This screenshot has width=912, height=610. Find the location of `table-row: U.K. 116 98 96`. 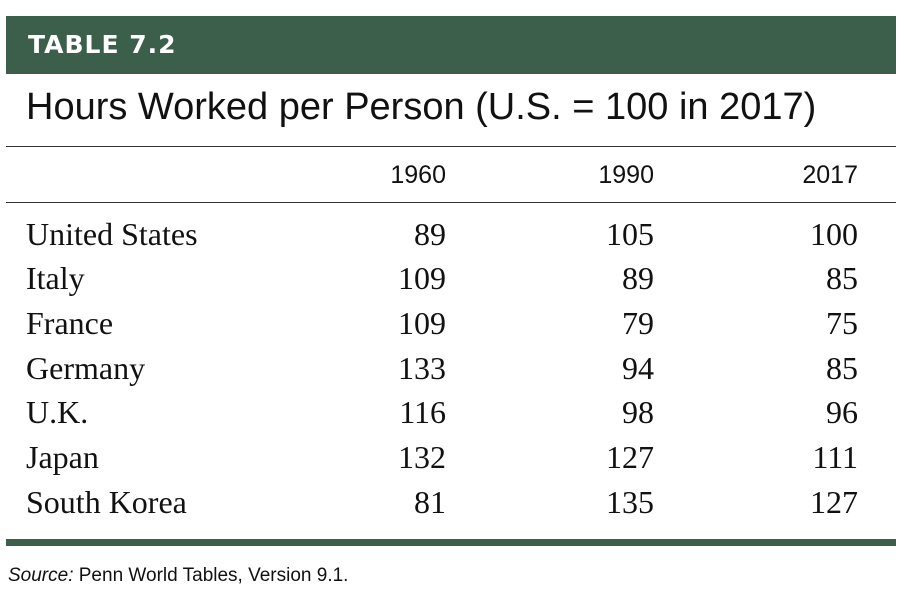

table-row: U.K. 116 98 96 is located at coordinates (456, 414).